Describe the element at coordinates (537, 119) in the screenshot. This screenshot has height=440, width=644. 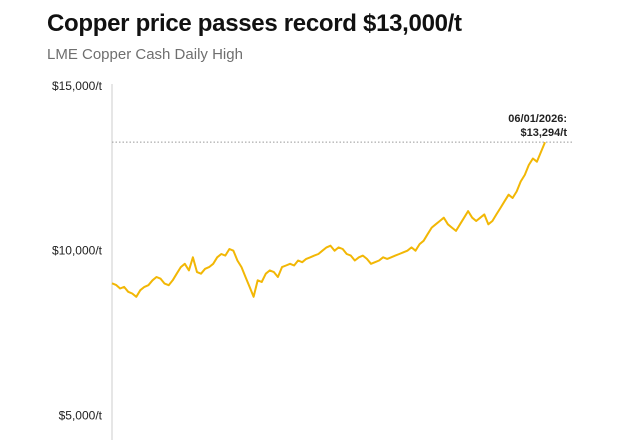
I see `annotation-date: 06/01/2026:` at that location.